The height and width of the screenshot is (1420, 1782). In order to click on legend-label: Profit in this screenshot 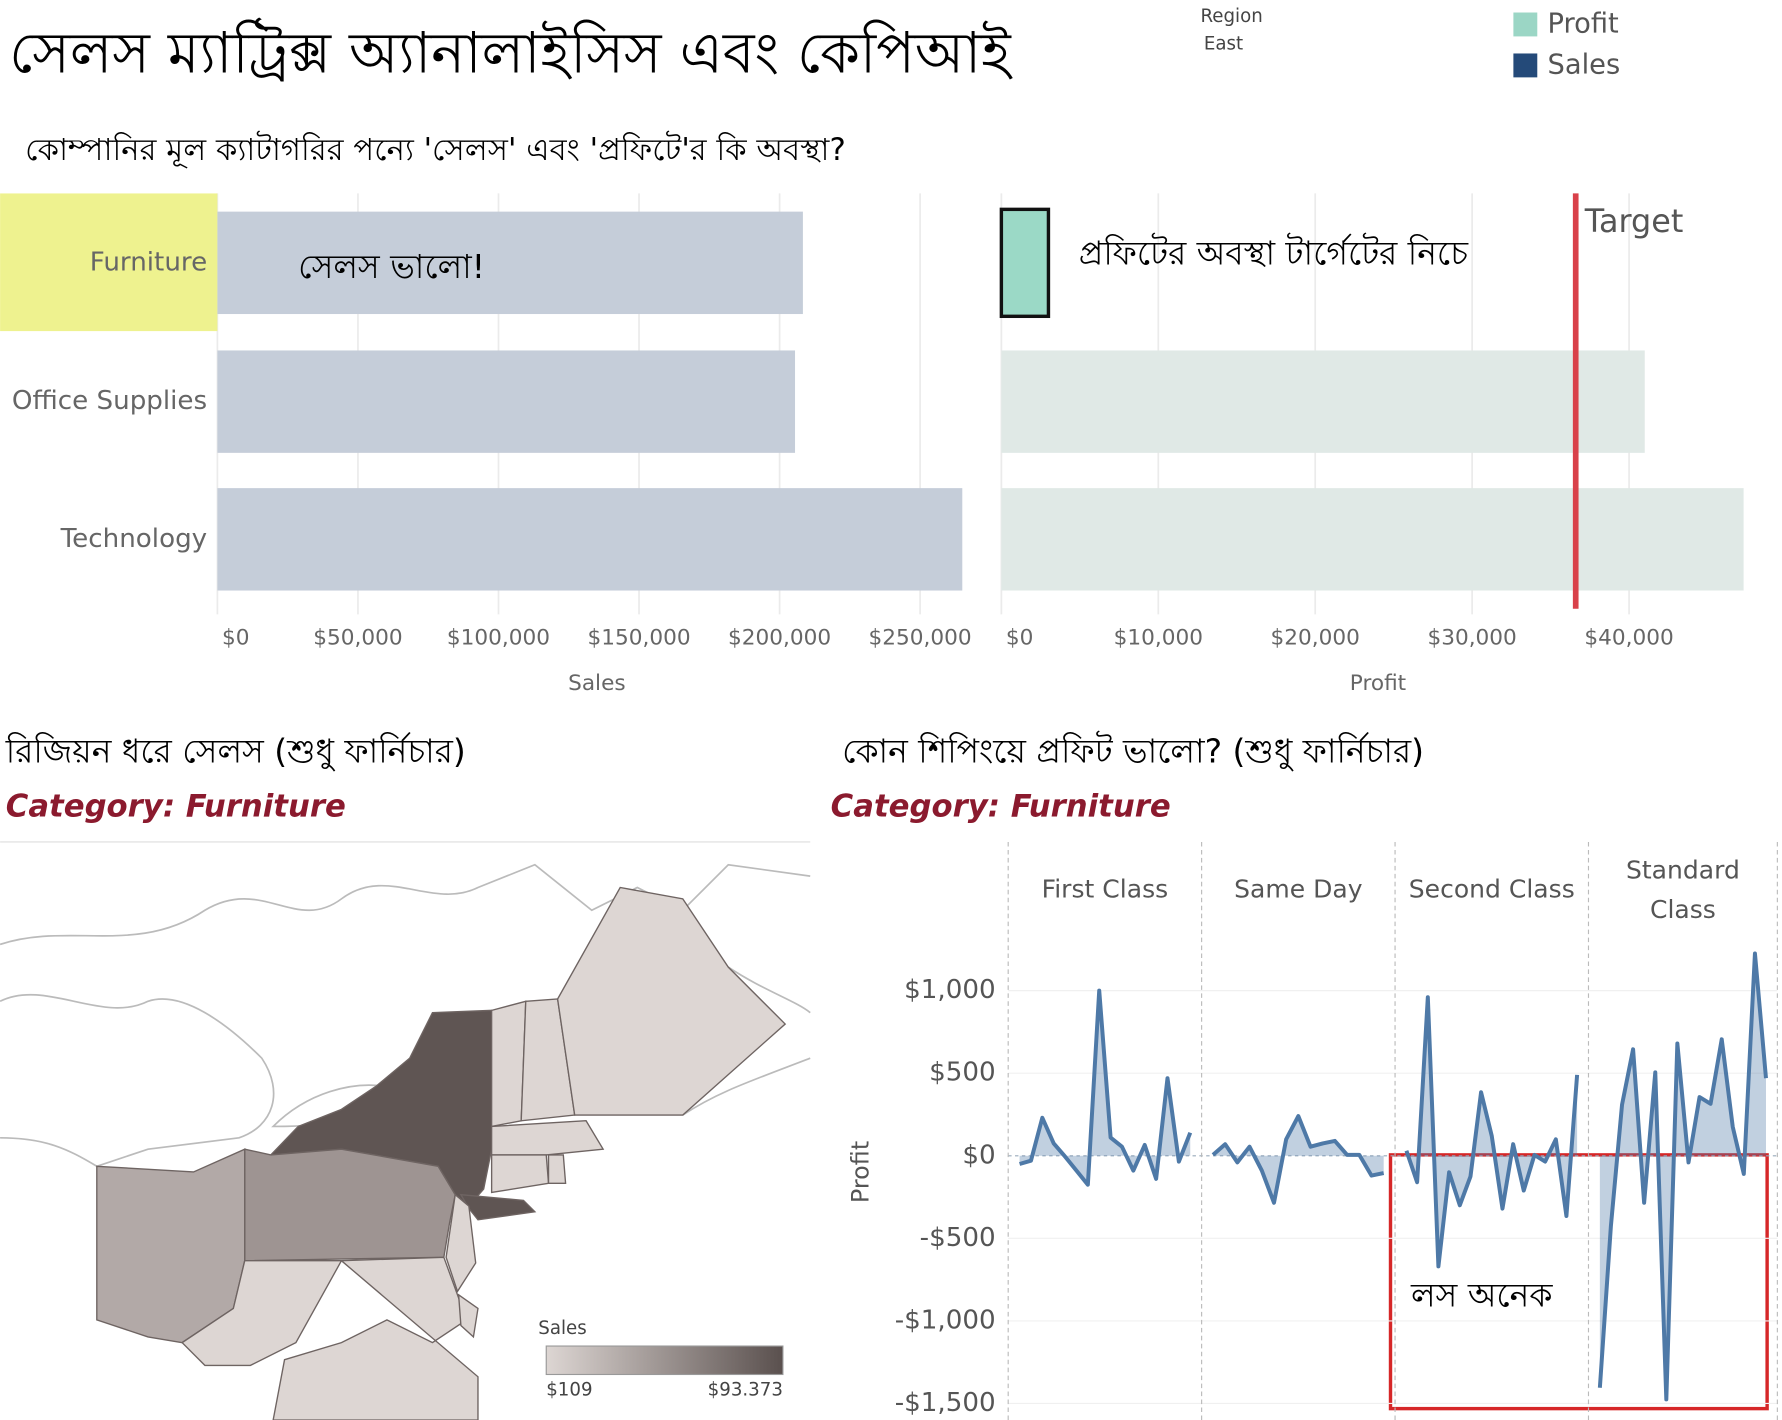, I will do `click(1583, 24)`.